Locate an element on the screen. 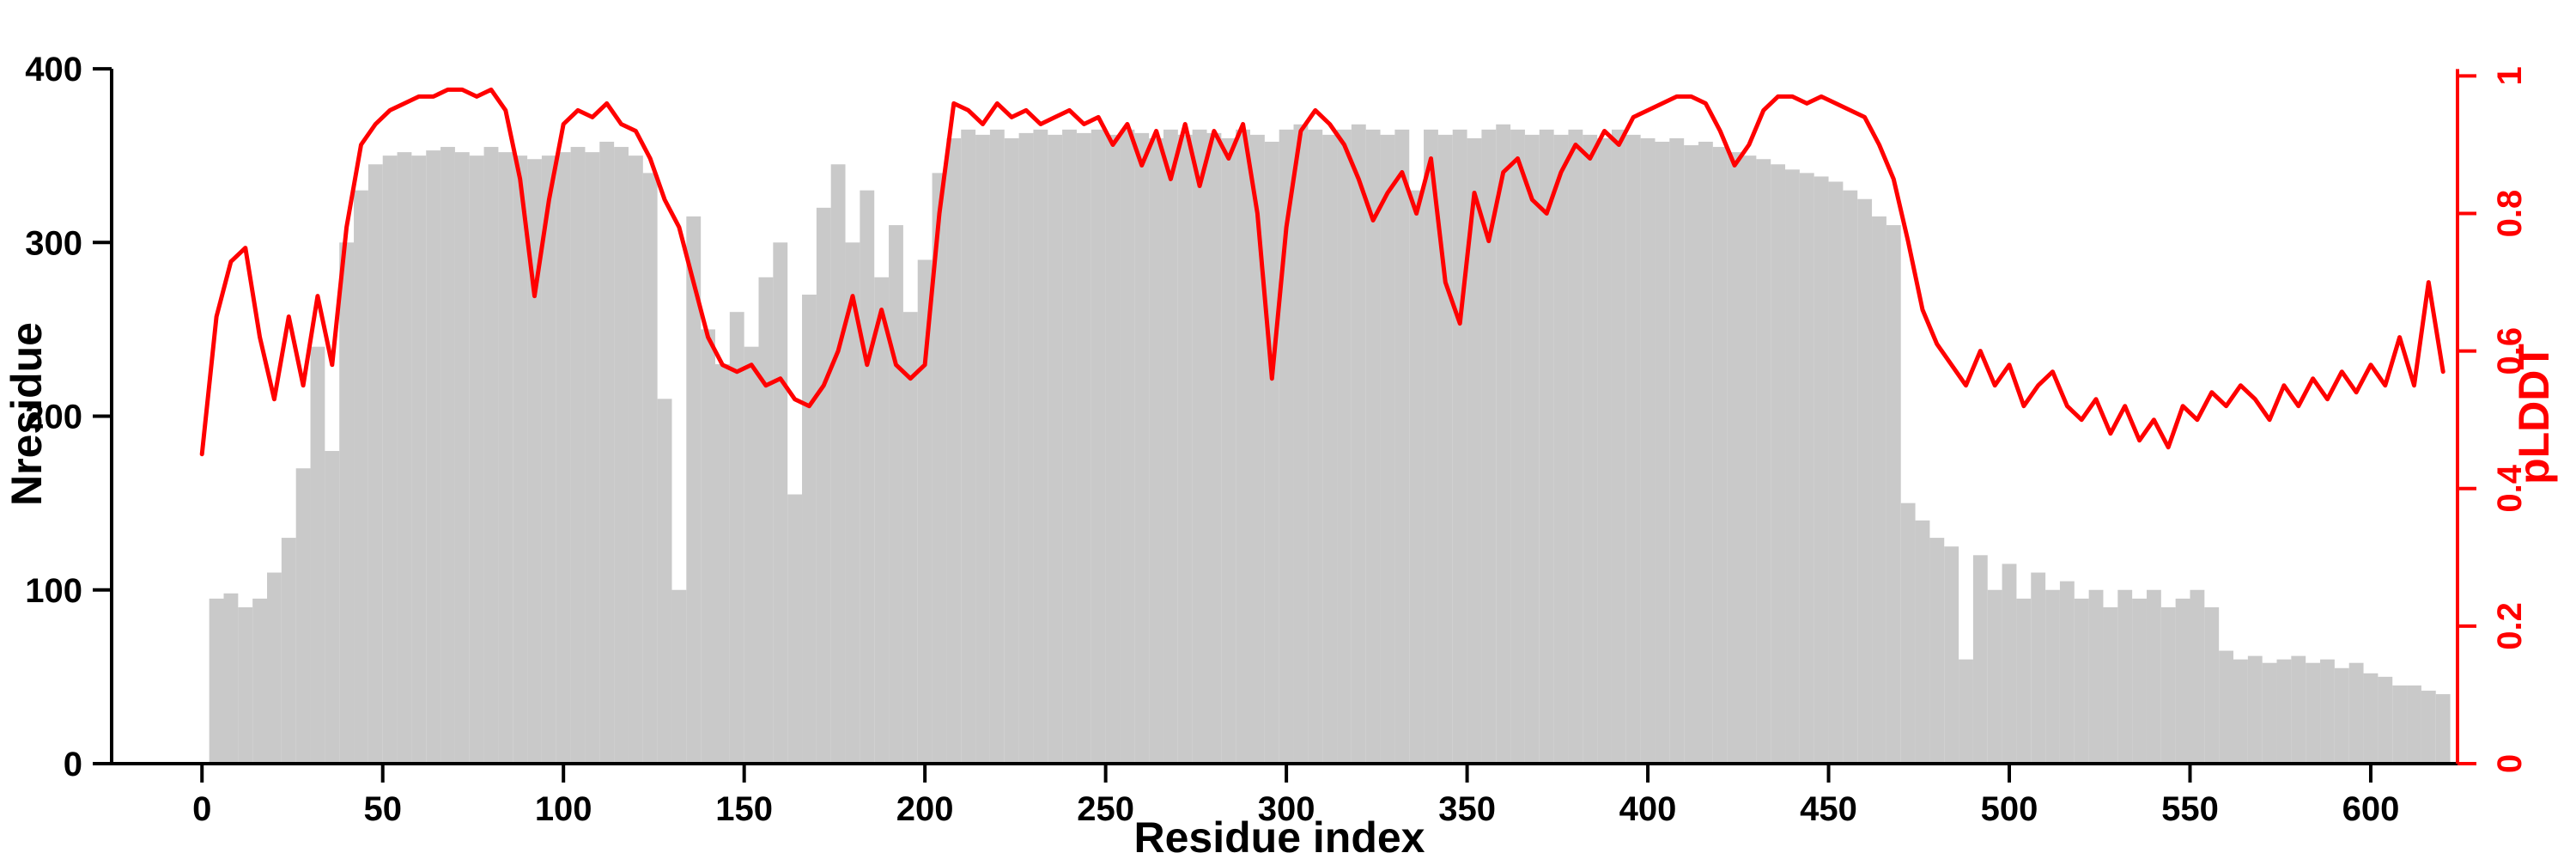 This screenshot has width=2576, height=859. x-tick-label: 450 is located at coordinates (1828, 809).